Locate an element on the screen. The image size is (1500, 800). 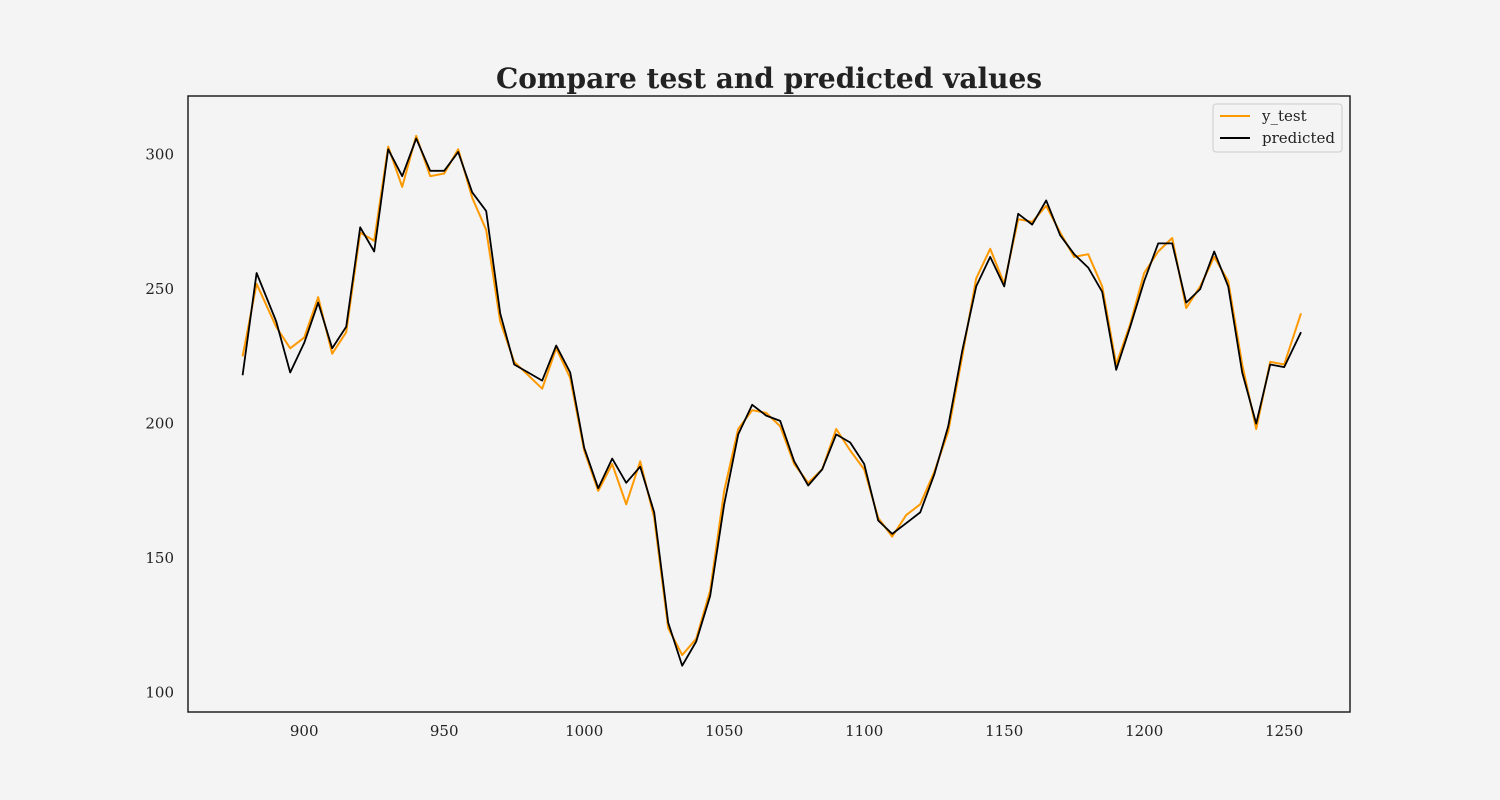
x-tick-label: 1150 is located at coordinates (1004, 731).